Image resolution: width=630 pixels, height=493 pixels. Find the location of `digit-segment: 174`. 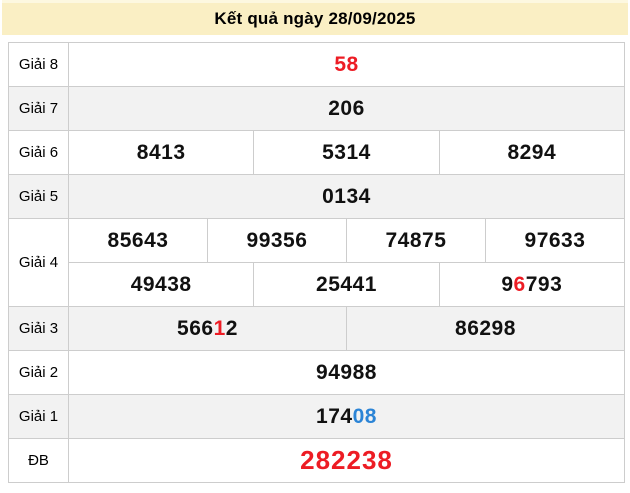

digit-segment: 174 is located at coordinates (334, 416).